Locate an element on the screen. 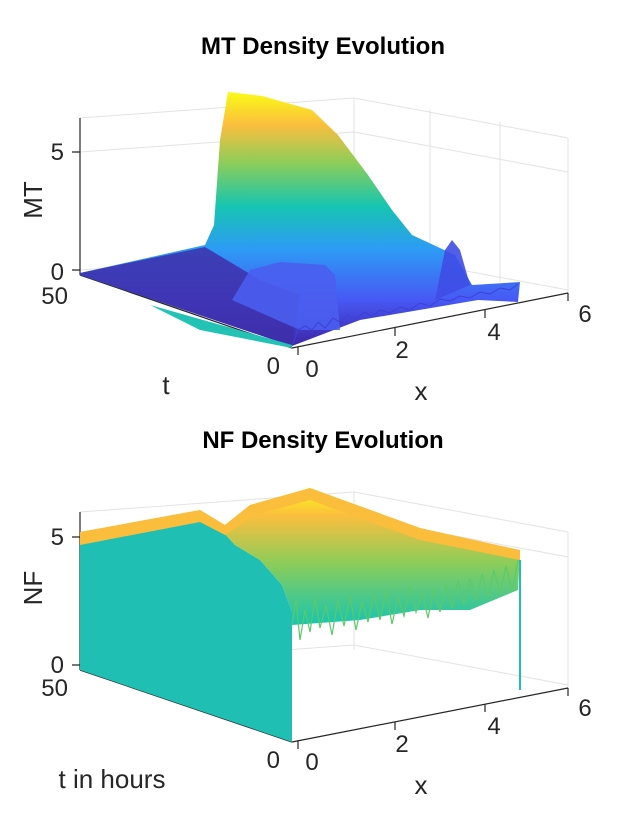  nf-ztick-0: 0 is located at coordinates (57, 665).